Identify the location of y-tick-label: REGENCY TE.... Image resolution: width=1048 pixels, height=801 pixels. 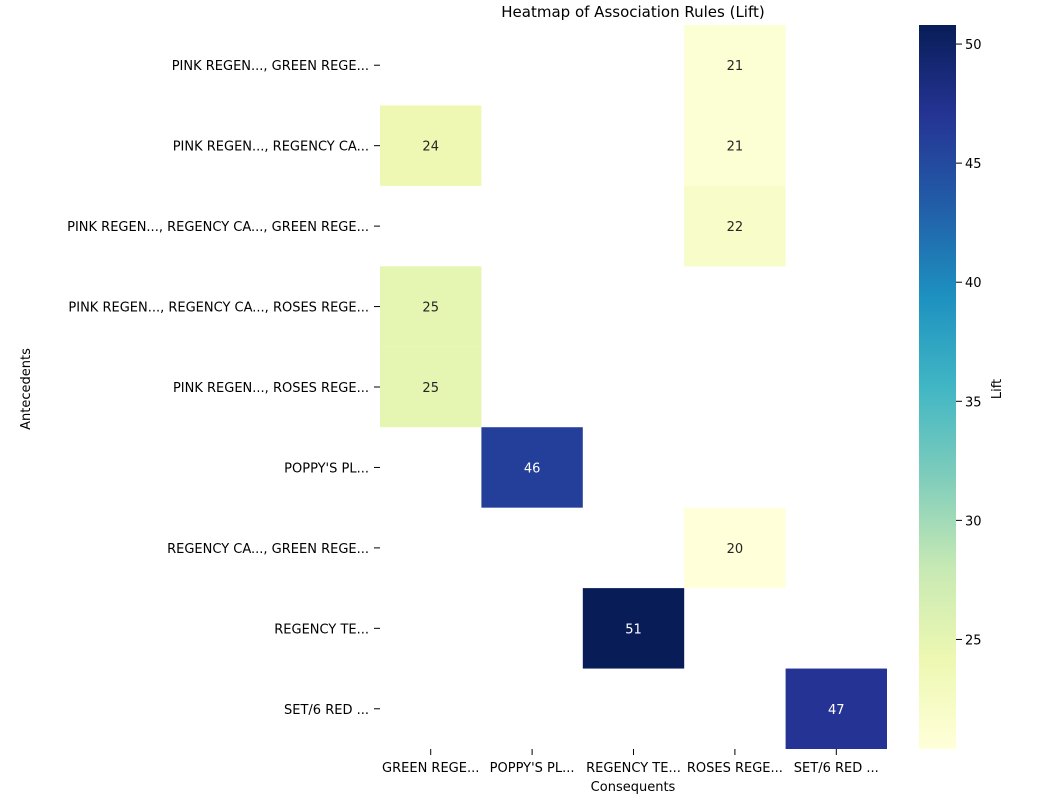
(321, 629).